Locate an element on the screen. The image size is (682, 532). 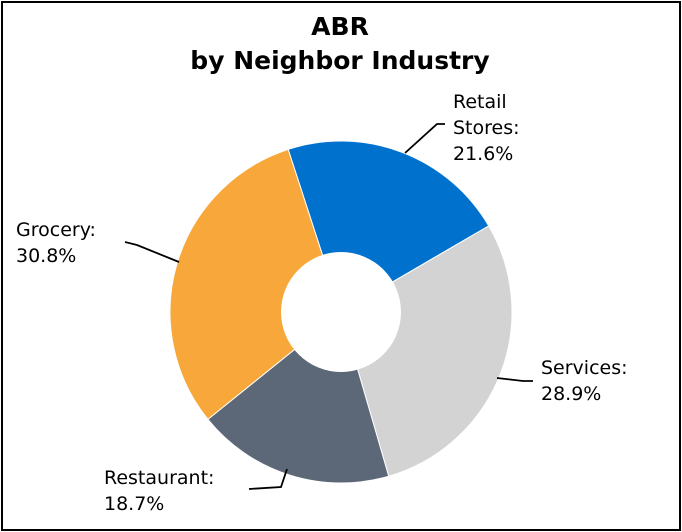
slice-label-line: Restaurant: is located at coordinates (159, 478).